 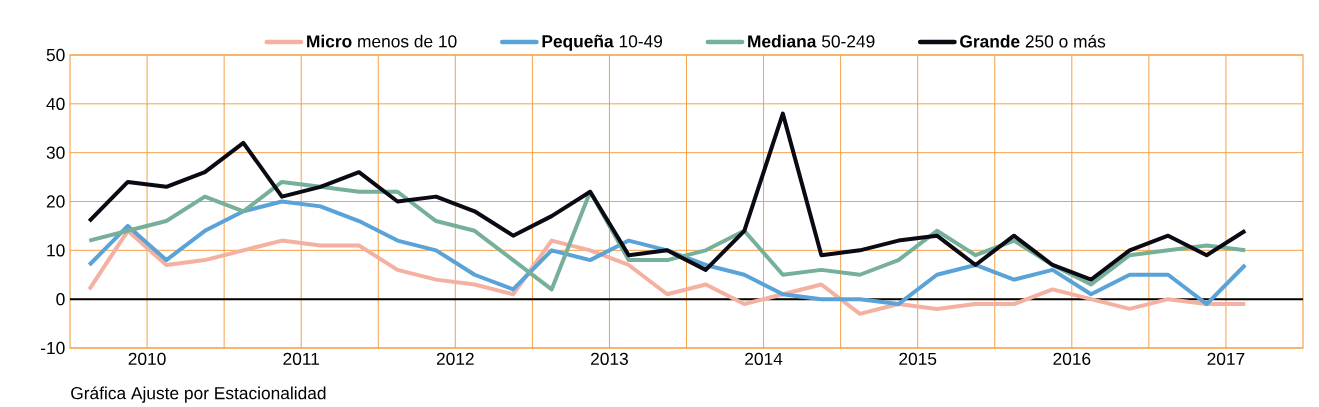 I want to click on legend-label: Micro menos de 10, so click(x=382, y=41).